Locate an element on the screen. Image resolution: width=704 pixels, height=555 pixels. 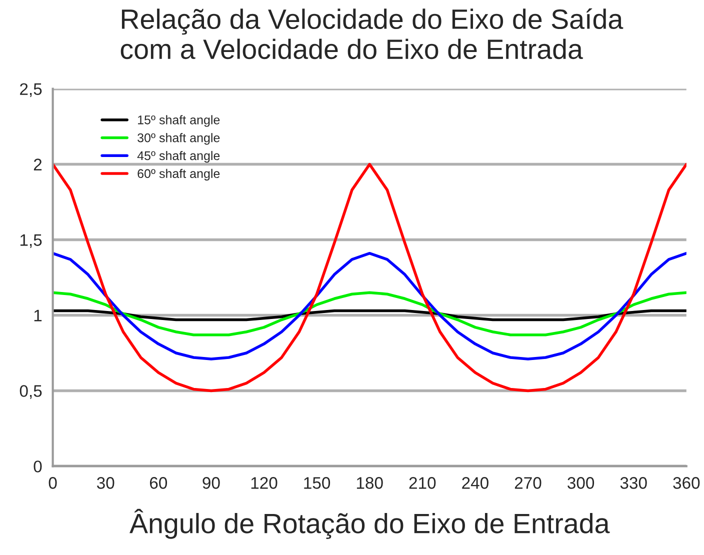
legend-label: 60º shaft angle is located at coordinates (179, 174).